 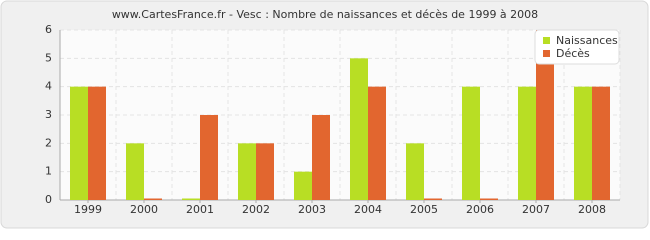 I want to click on y-tick-label: 3, so click(x=48, y=114).